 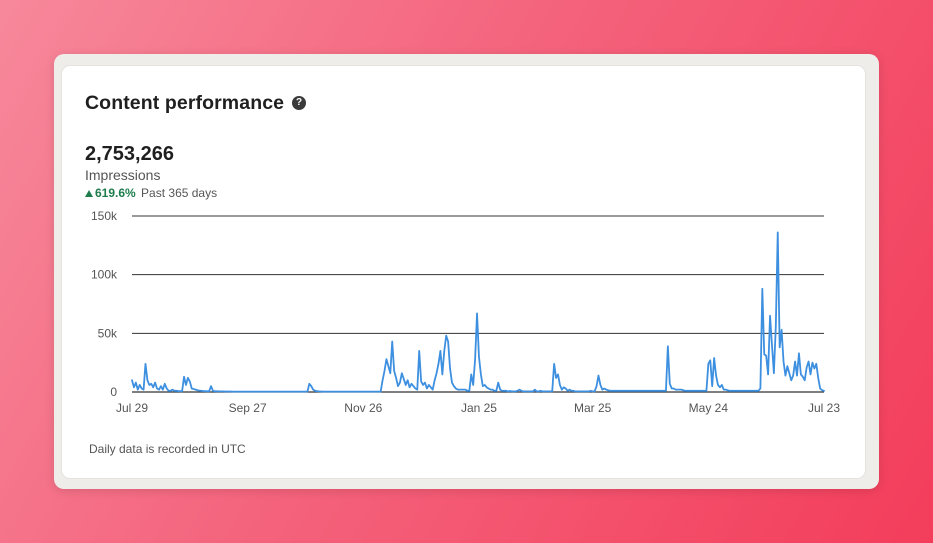 I want to click on change-indicator: 619.6% Past 365 days, so click(x=151, y=193).